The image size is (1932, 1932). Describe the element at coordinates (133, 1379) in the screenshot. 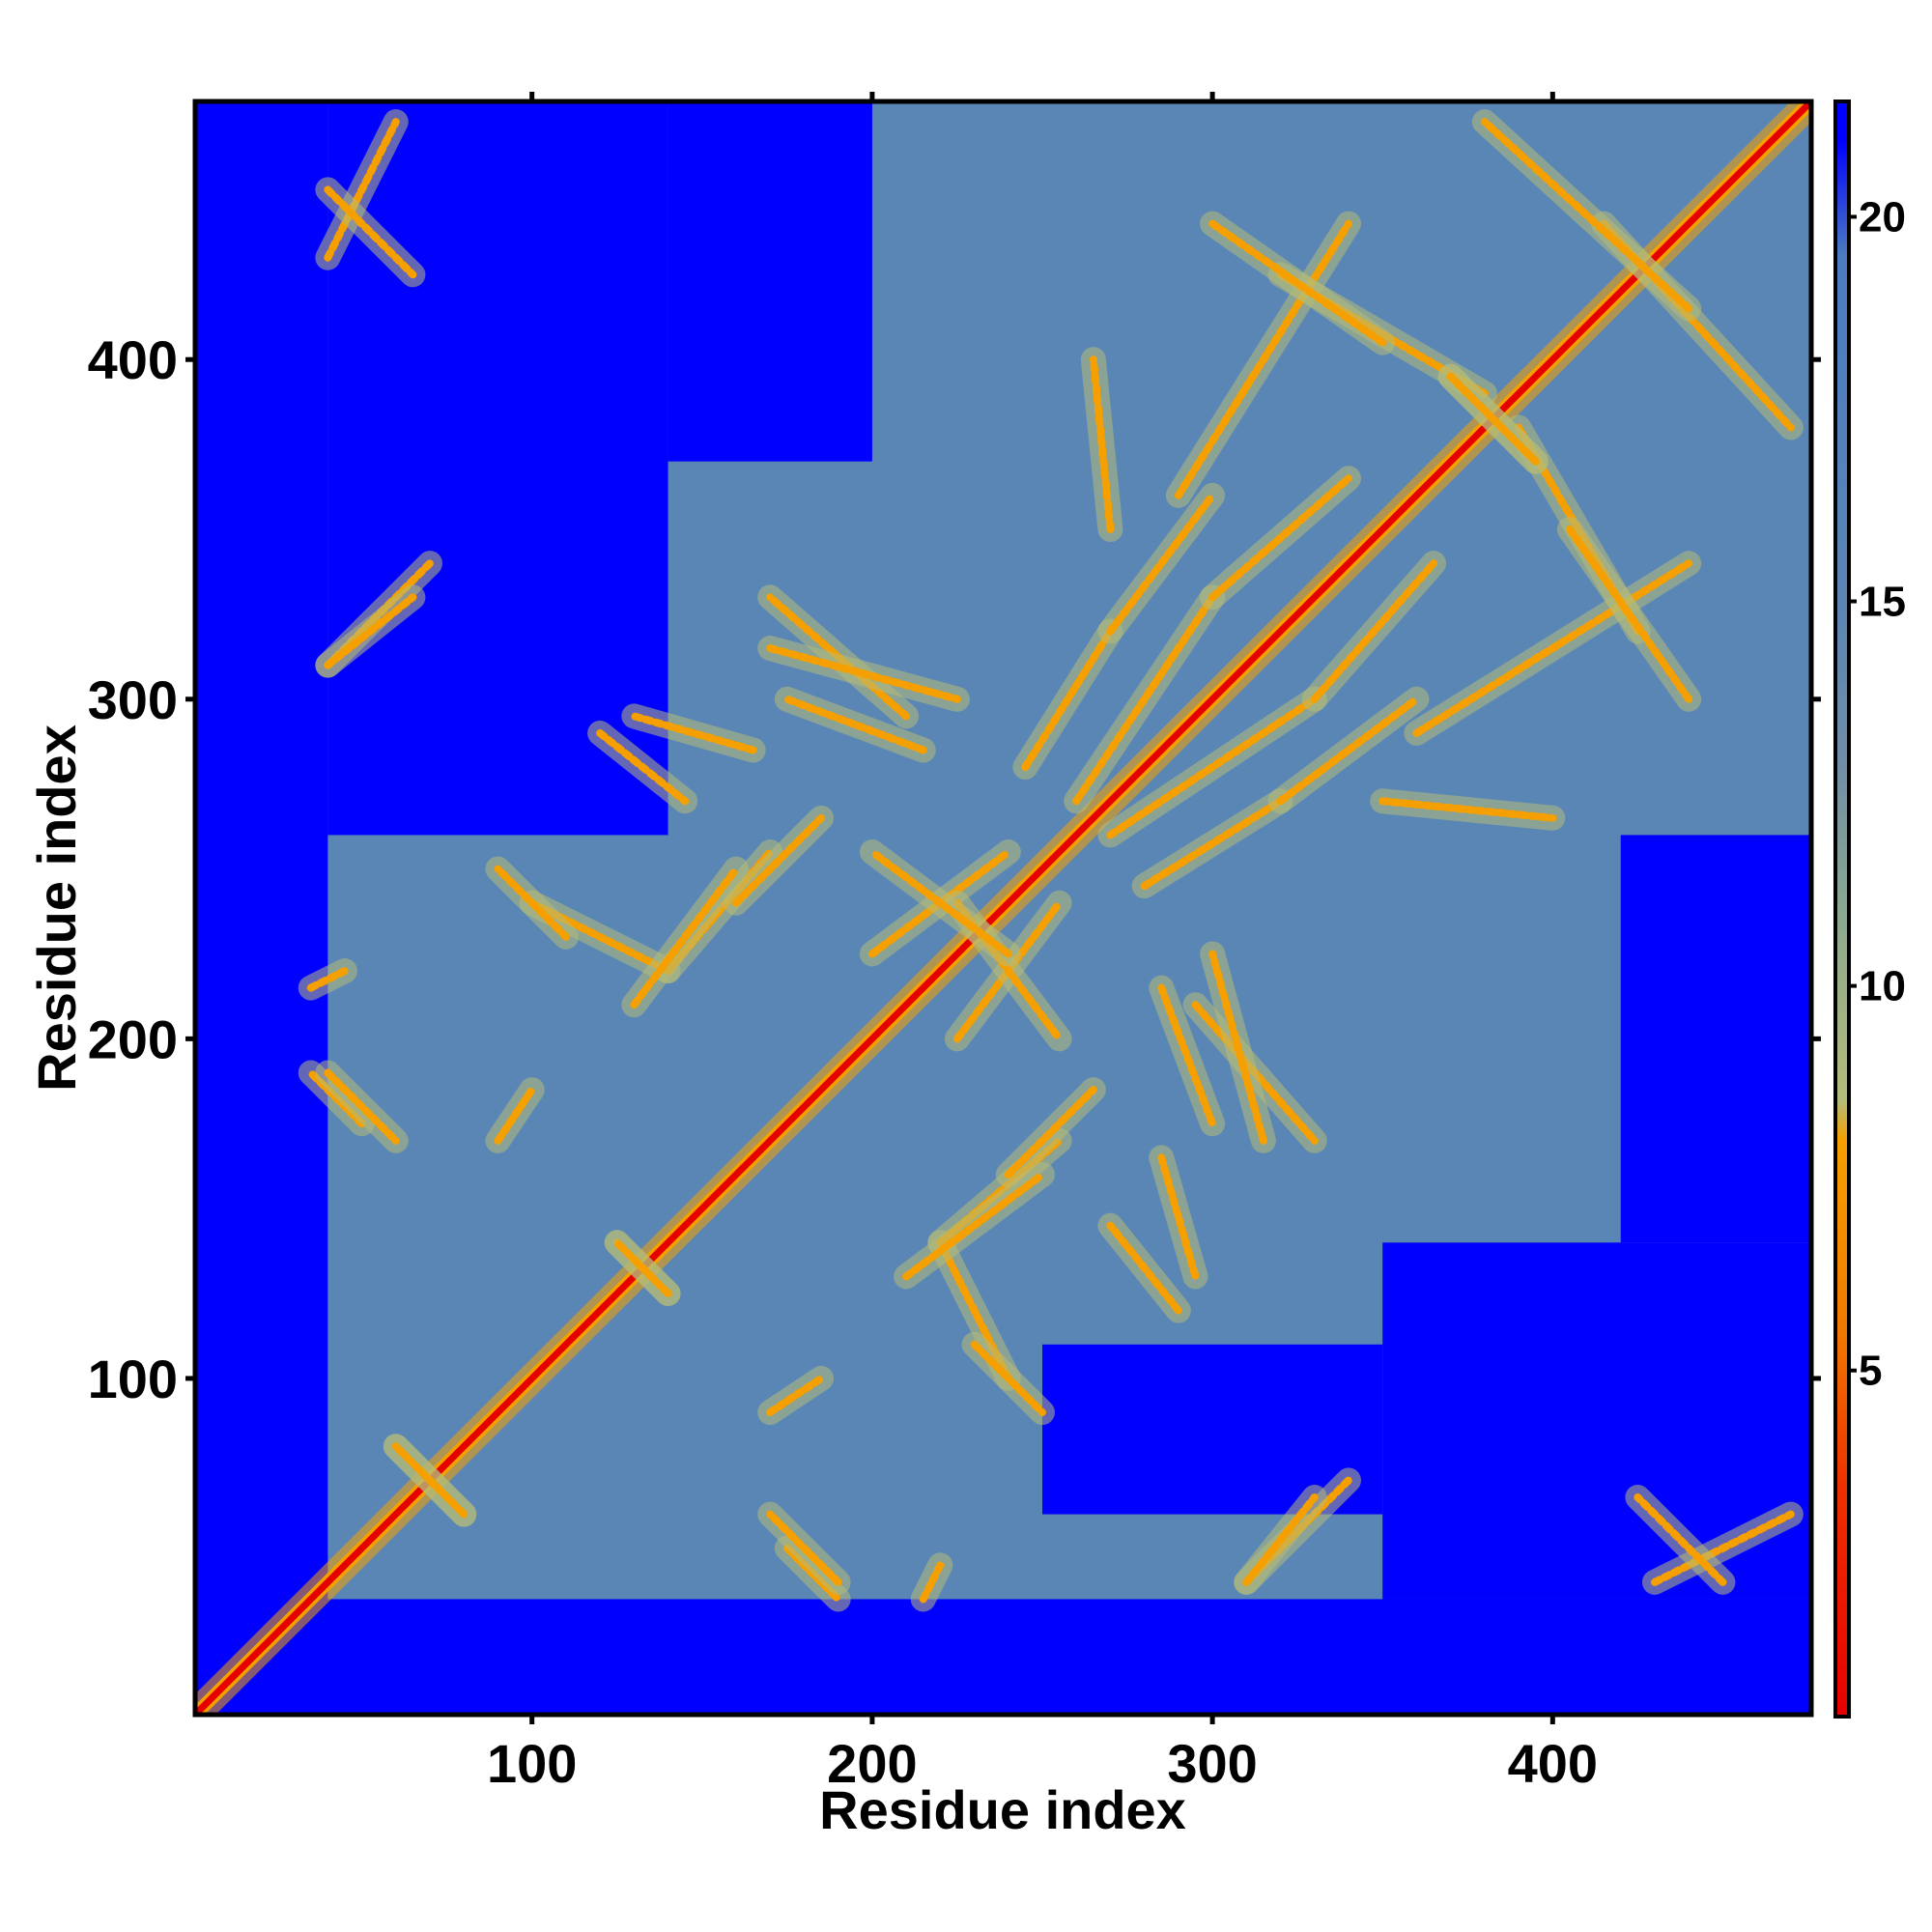

I see `y-tick-label: 100` at that location.